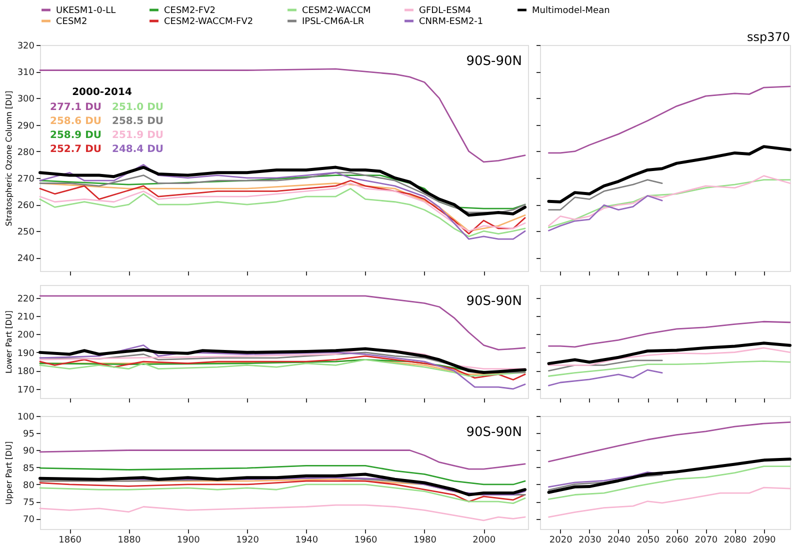 Image resolution: width=796 pixels, height=548 pixels. I want to click on y-tick-label: 190, so click(26, 353).